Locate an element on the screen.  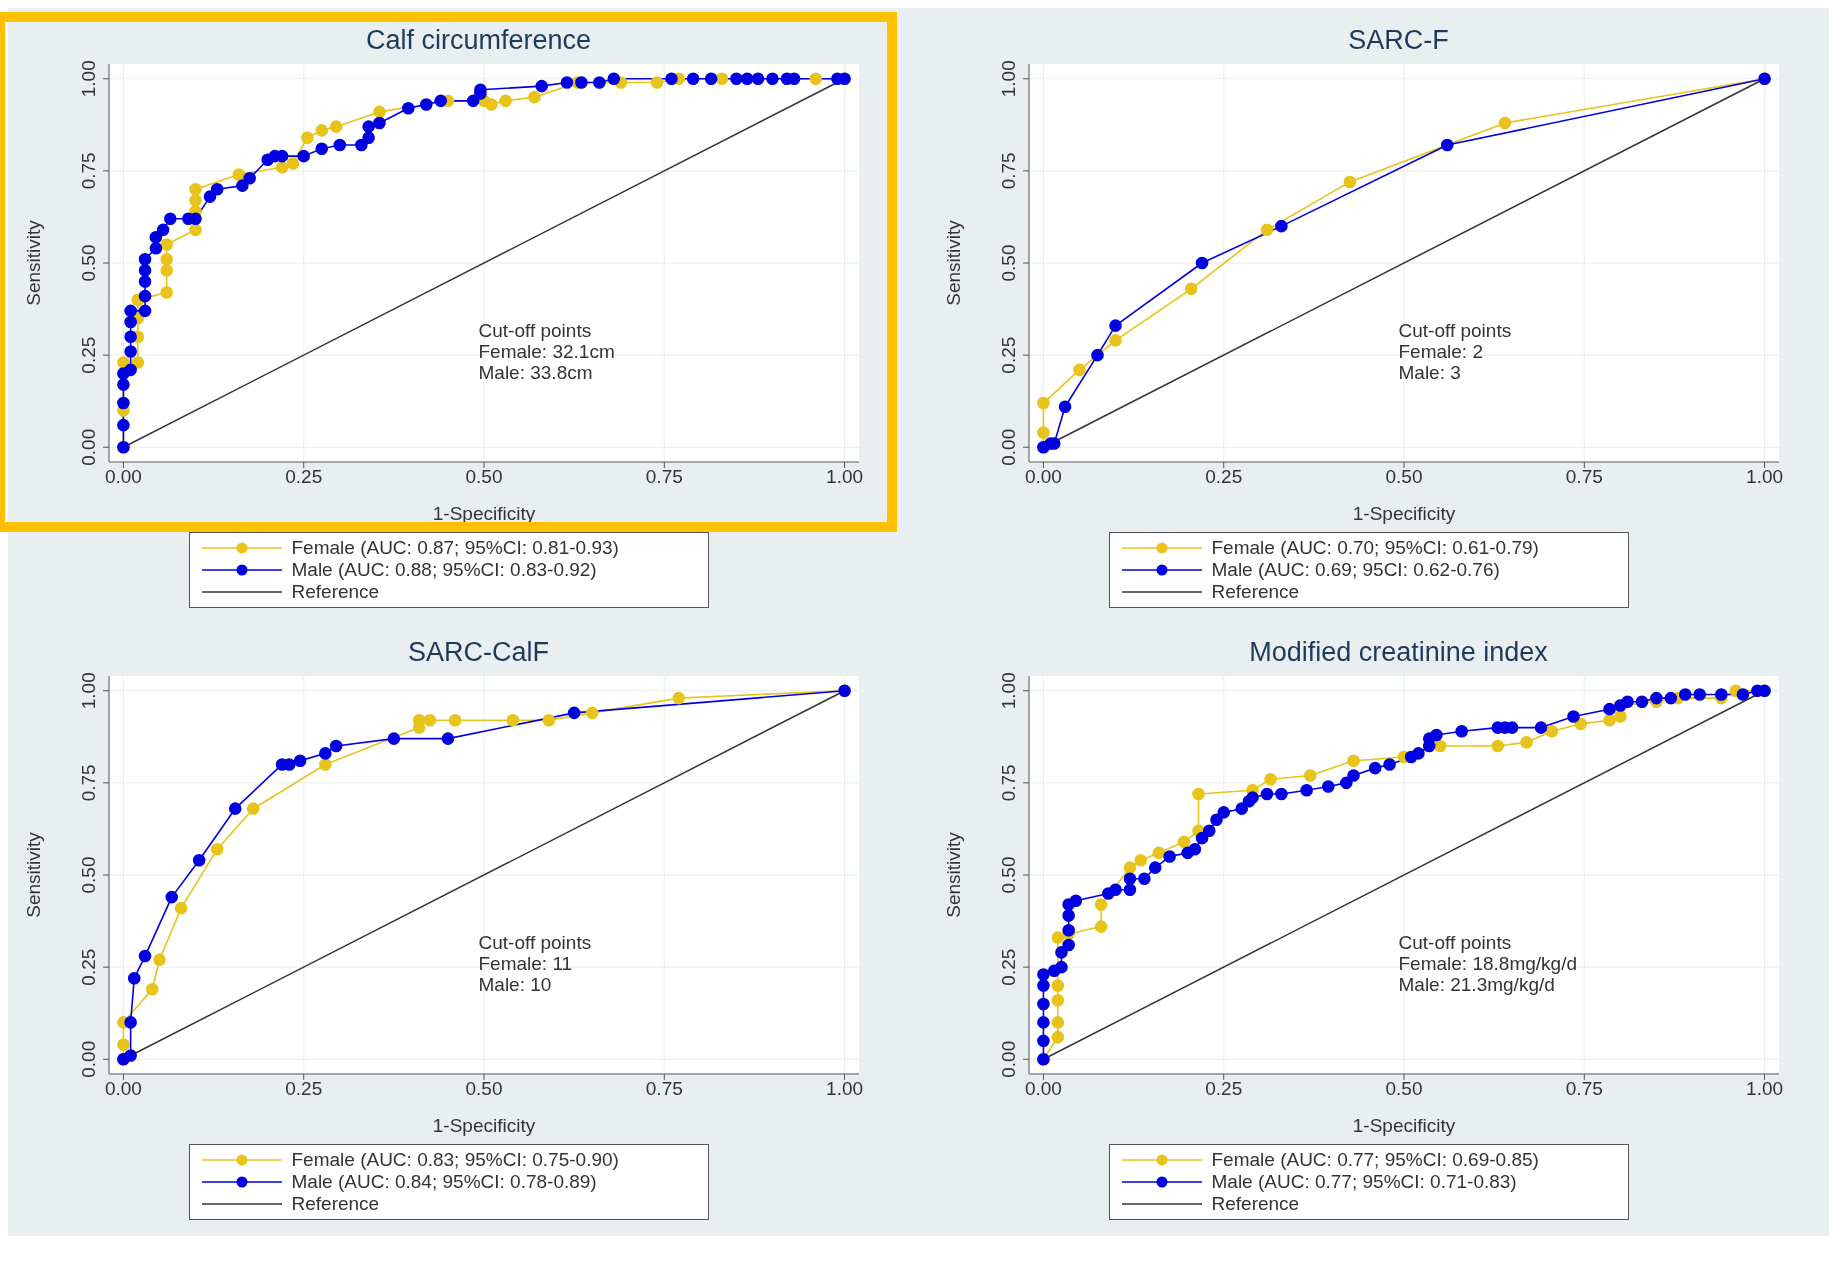
legend-label: Female (AUC: 0.87; 95%CI: 0.81-0.93) is located at coordinates (455, 548).